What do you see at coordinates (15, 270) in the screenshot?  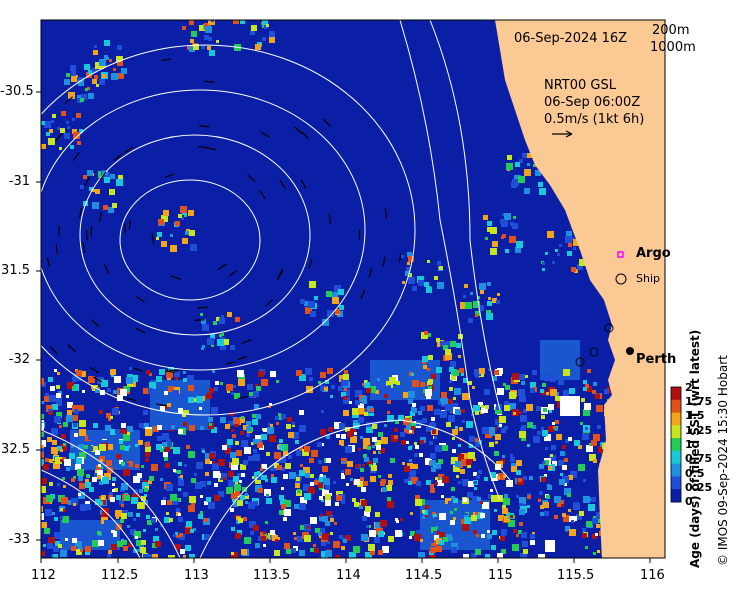 I see `y-tick-label: 31.5` at bounding box center [15, 270].